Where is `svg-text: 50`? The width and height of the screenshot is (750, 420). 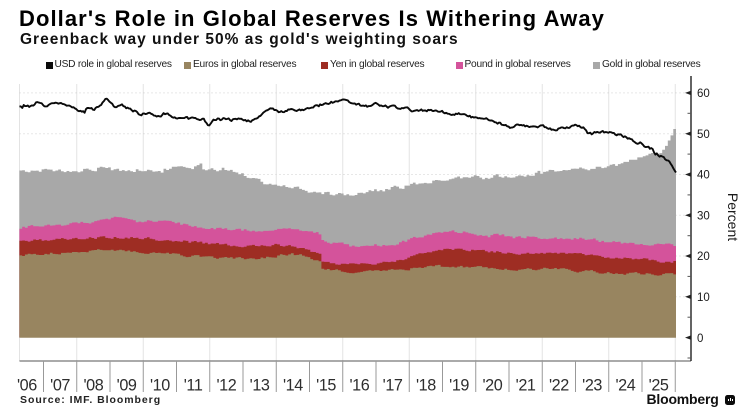
svg-text: 50 is located at coordinates (703, 135).